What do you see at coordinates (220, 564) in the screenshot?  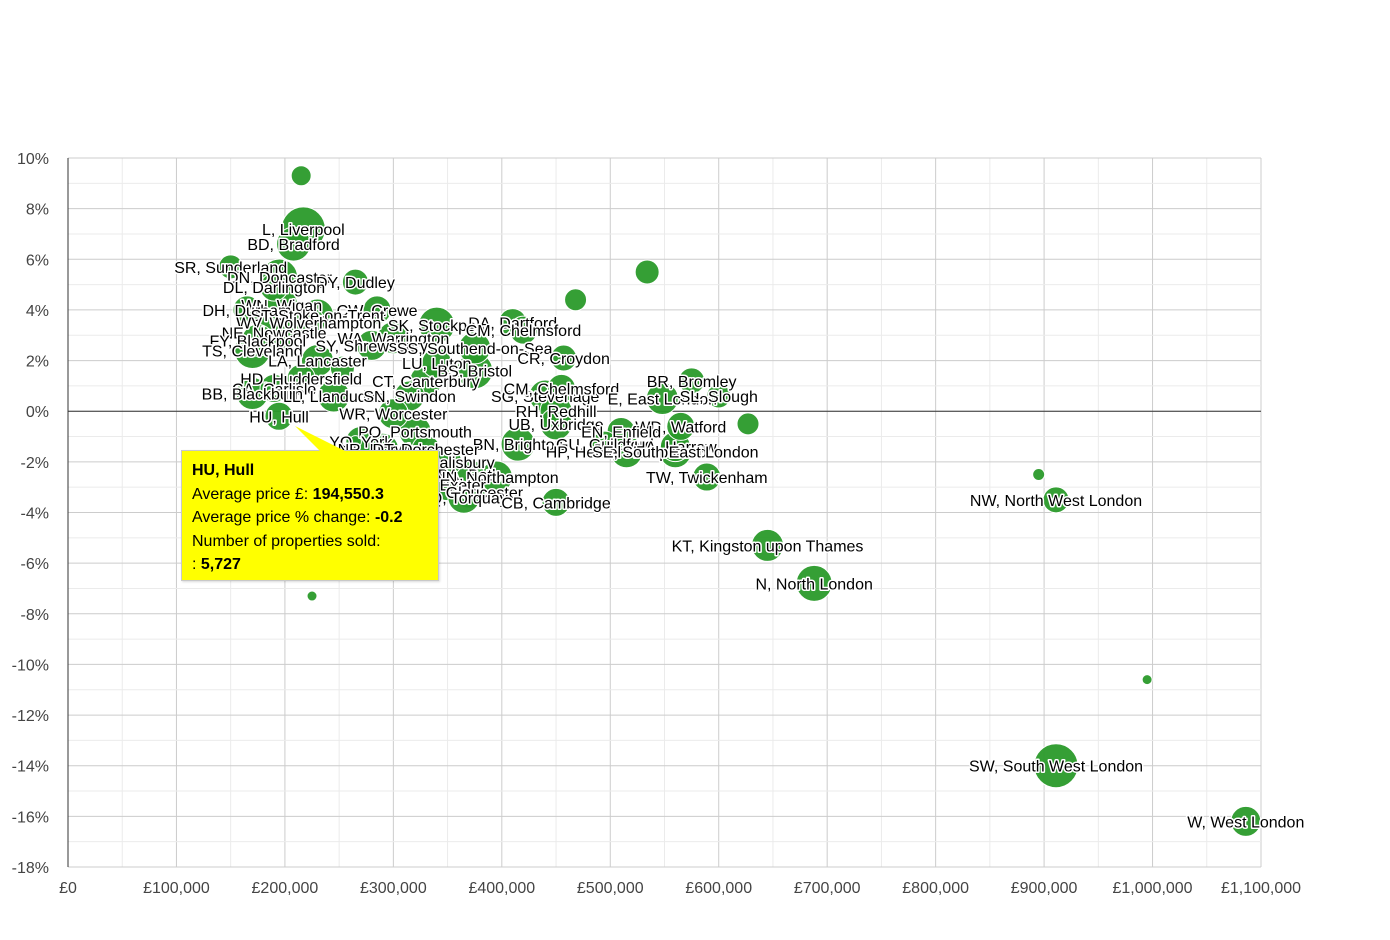 I see `tooltip-sold-value: 5,727` at bounding box center [220, 564].